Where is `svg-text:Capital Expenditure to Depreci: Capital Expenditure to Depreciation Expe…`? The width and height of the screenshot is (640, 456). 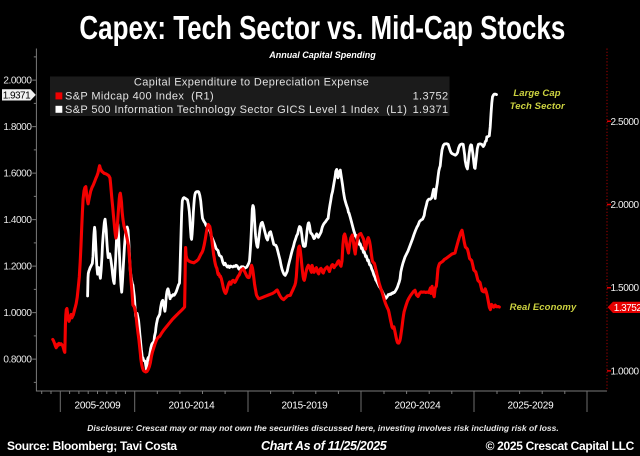 svg-text:Capital Expenditure to Depreci: Capital Expenditure to Depreciation Expe… is located at coordinates (251, 83).